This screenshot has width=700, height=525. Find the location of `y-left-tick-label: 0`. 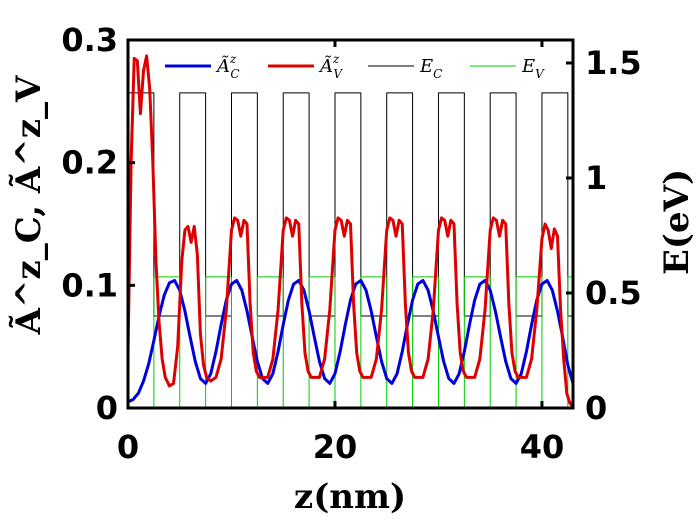

y-left-tick-label: 0 is located at coordinates (107, 408).